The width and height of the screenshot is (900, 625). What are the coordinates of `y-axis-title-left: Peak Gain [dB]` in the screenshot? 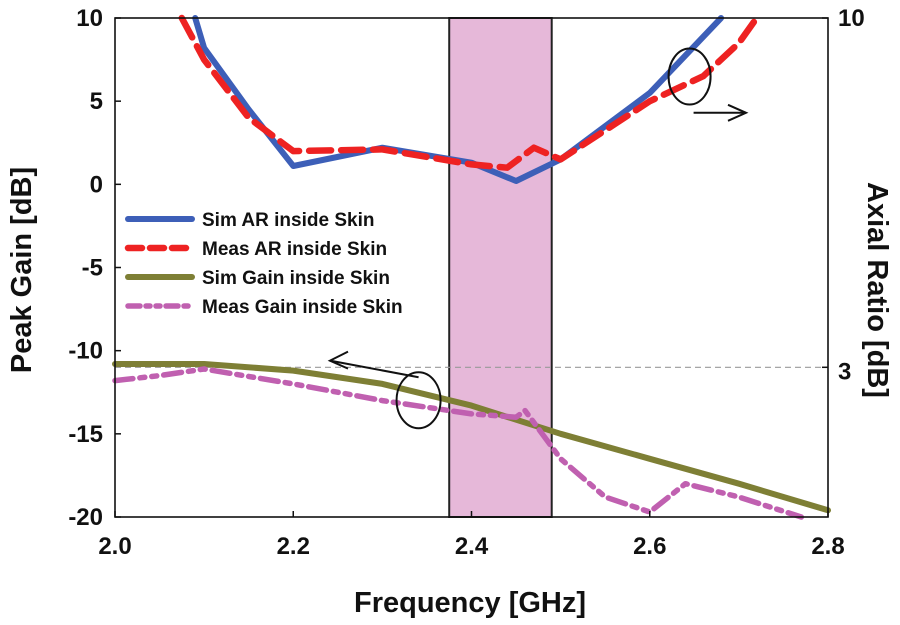 It's located at (22, 270).